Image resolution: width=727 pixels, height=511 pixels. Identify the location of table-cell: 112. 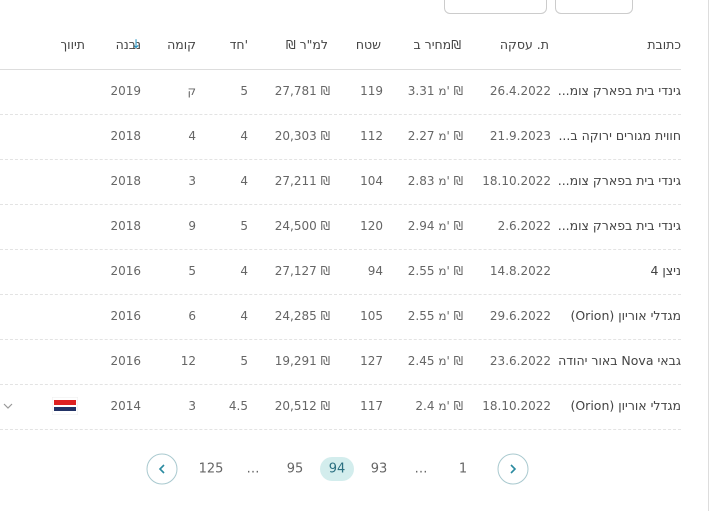
(371, 136).